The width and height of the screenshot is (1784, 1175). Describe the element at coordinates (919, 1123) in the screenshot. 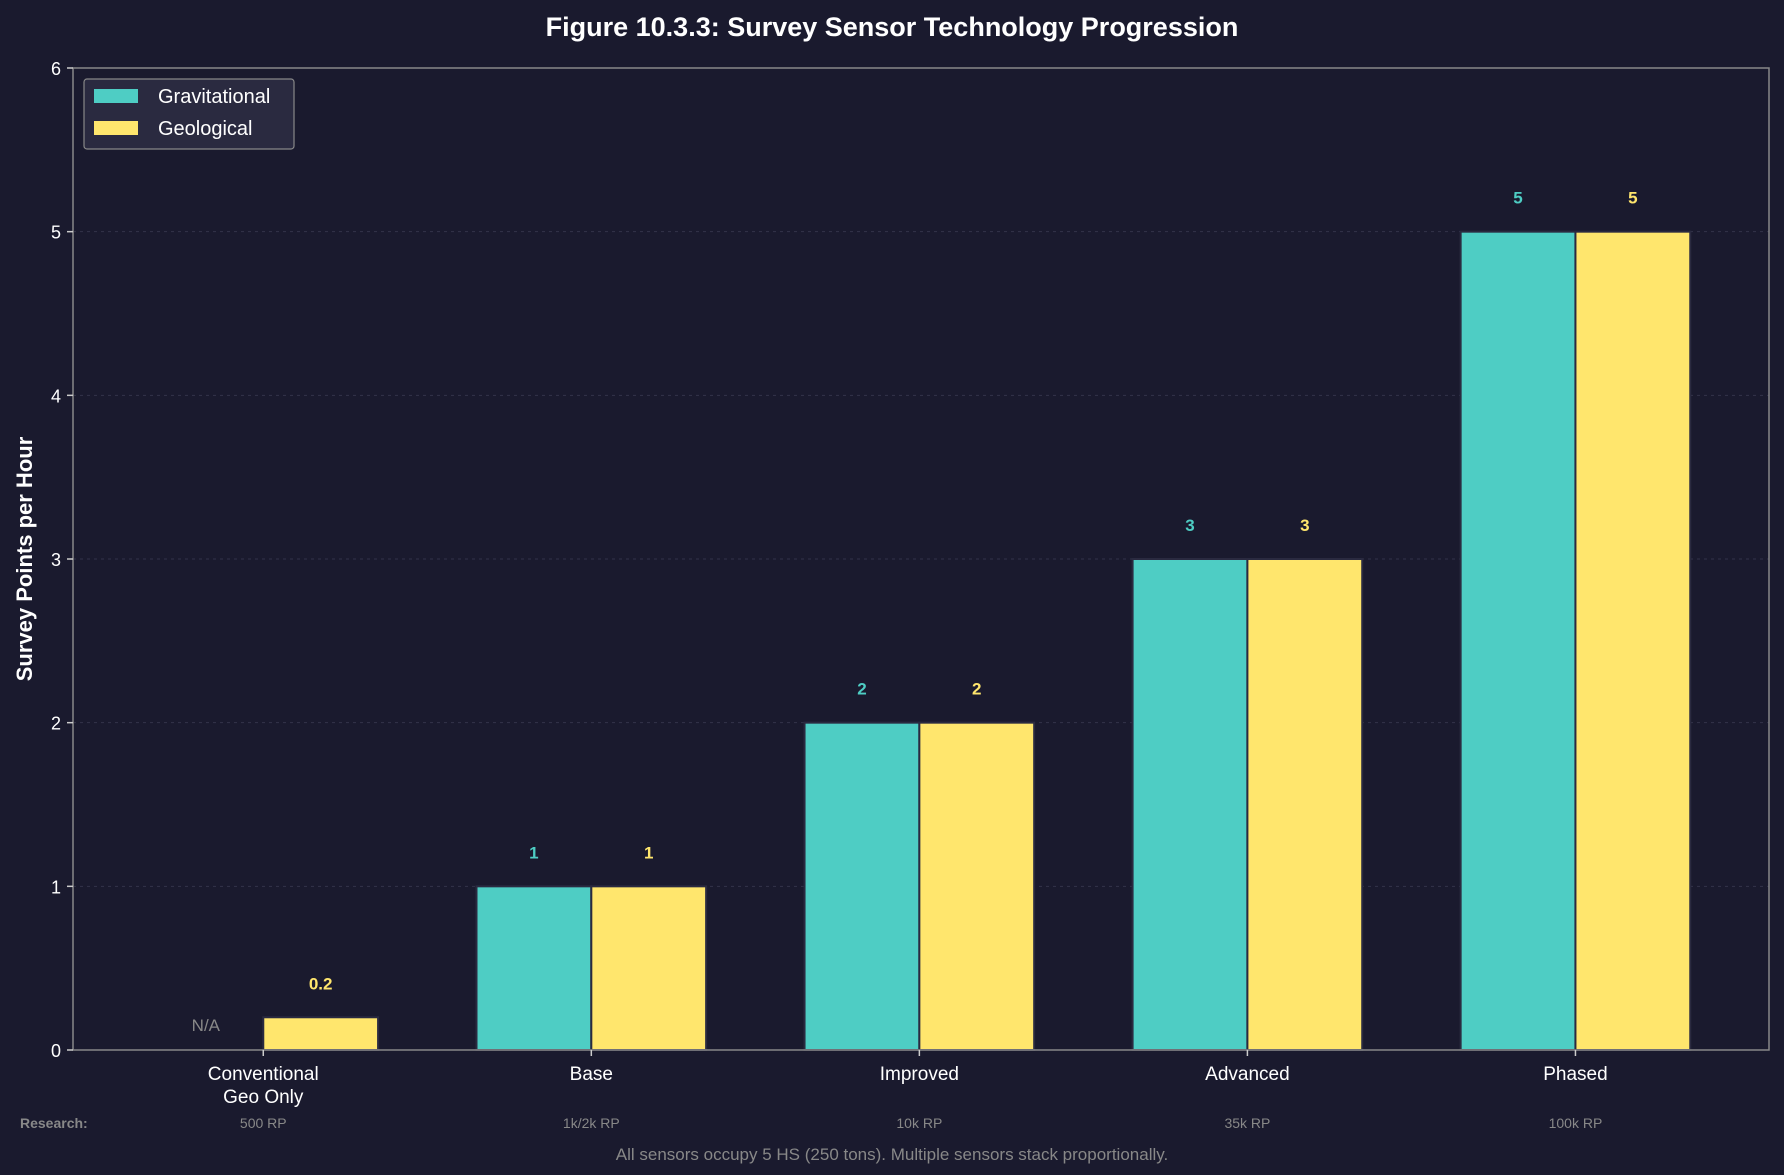

I see `research-cost: 10k RP` at that location.